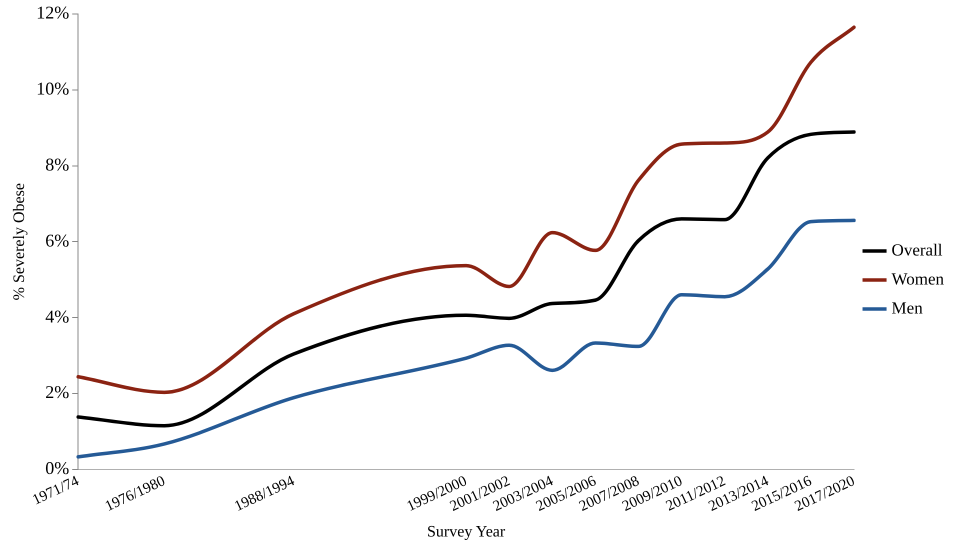 This screenshot has height=550, width=974. Describe the element at coordinates (53, 88) in the screenshot. I see `y-tick-label: 10%` at that location.